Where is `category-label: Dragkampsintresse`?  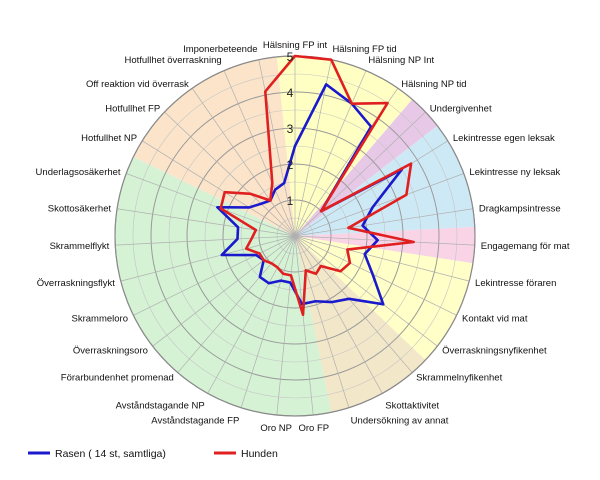 category-label: Dragkampsintresse is located at coordinates (520, 208).